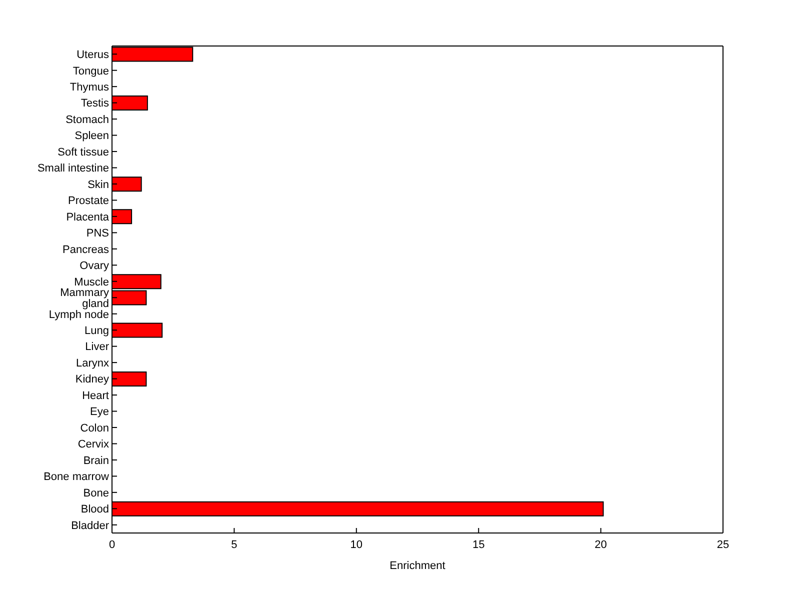  What do you see at coordinates (96, 330) in the screenshot?
I see `y-tick-label: Lung` at bounding box center [96, 330].